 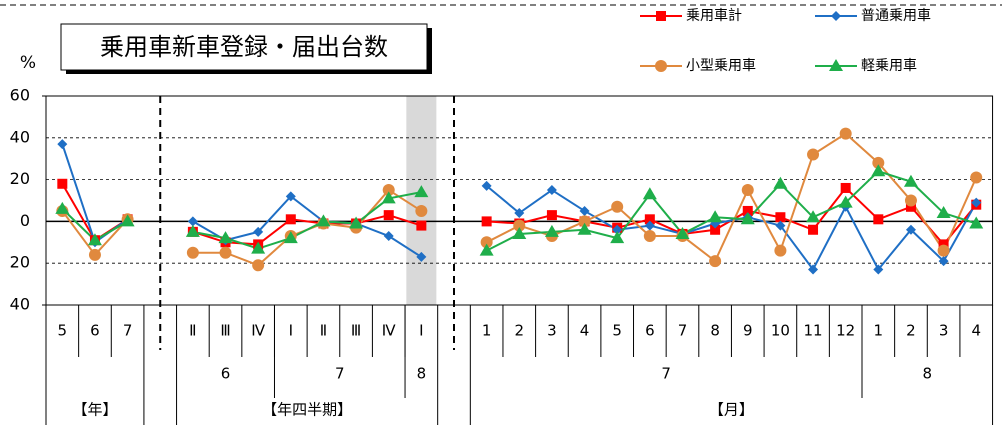 What do you see at coordinates (94, 410) in the screenshot?
I see `x-section-label: 【年】` at bounding box center [94, 410].